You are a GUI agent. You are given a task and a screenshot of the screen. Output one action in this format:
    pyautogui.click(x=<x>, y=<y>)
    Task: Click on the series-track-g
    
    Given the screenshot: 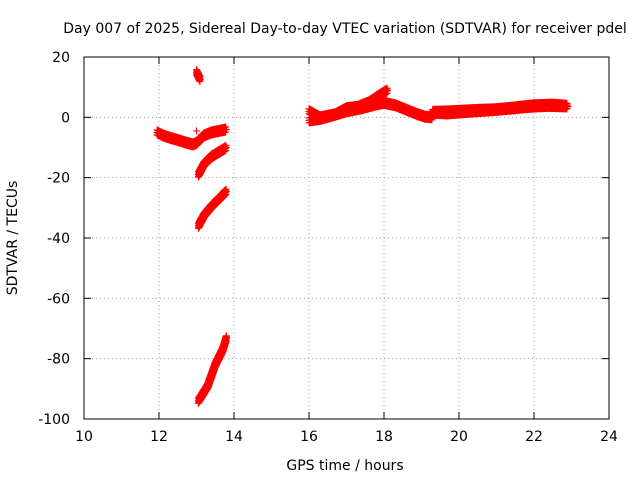 What is the action you would take?
    pyautogui.click(x=212, y=369)
    